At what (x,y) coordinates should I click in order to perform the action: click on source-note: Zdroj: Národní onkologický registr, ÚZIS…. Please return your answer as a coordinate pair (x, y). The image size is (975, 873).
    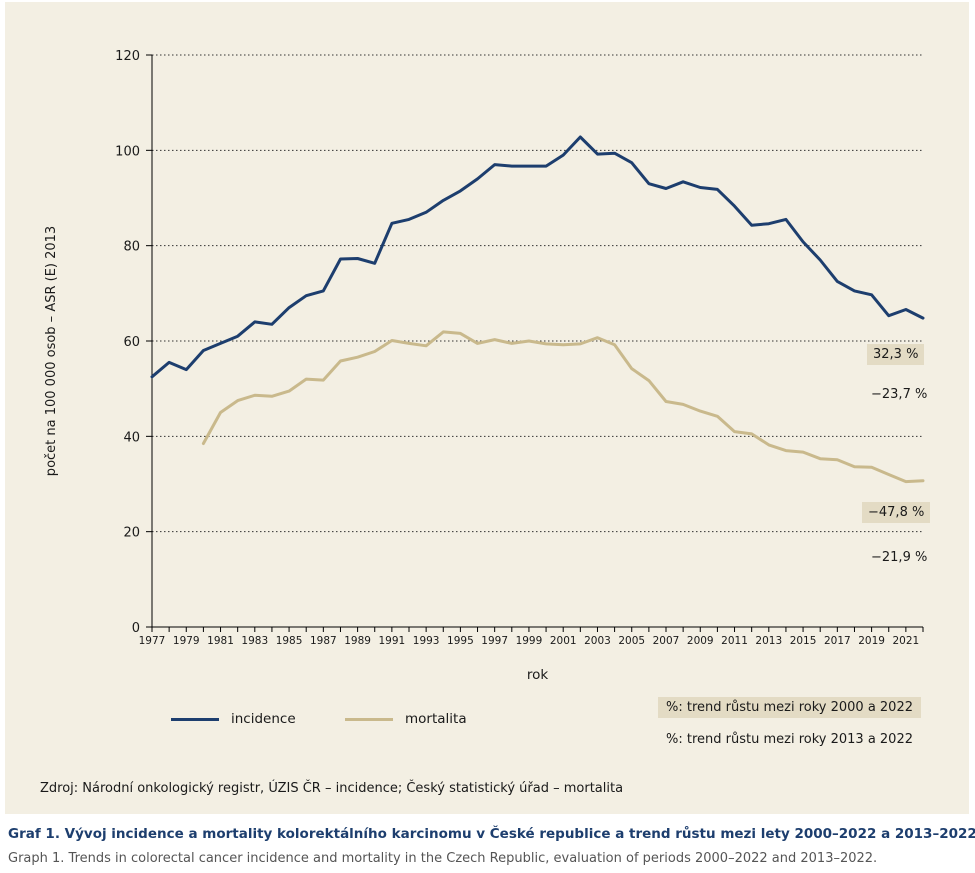
    Looking at the image, I should click on (332, 788).